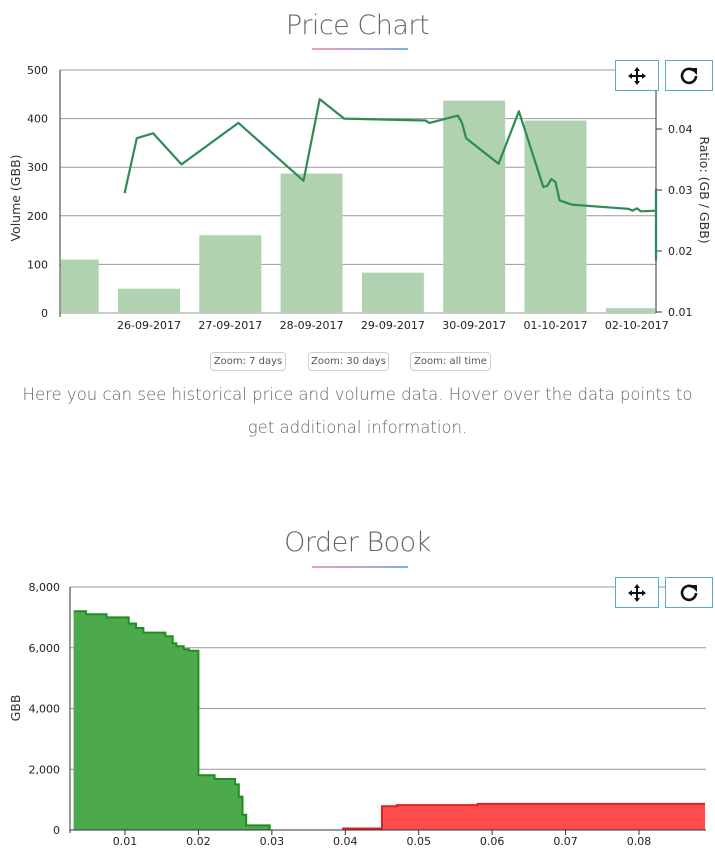 This screenshot has width=715, height=858. What do you see at coordinates (680, 251) in the screenshot?
I see `y2-tick-label: 0.02` at bounding box center [680, 251].